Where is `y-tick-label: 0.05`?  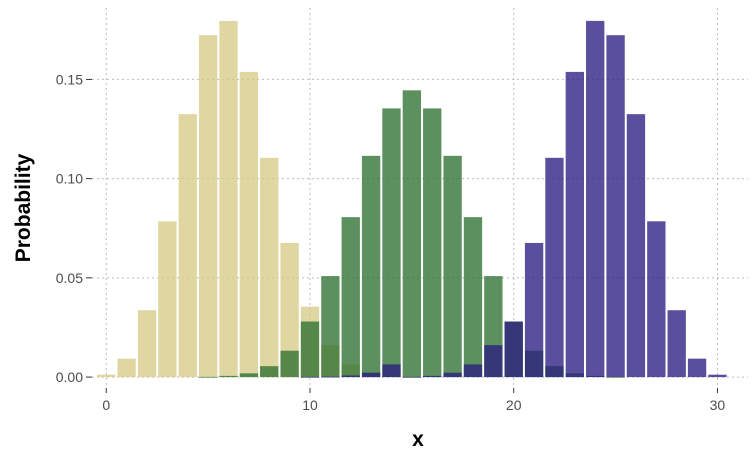
y-tick-label: 0.05 is located at coordinates (69, 278).